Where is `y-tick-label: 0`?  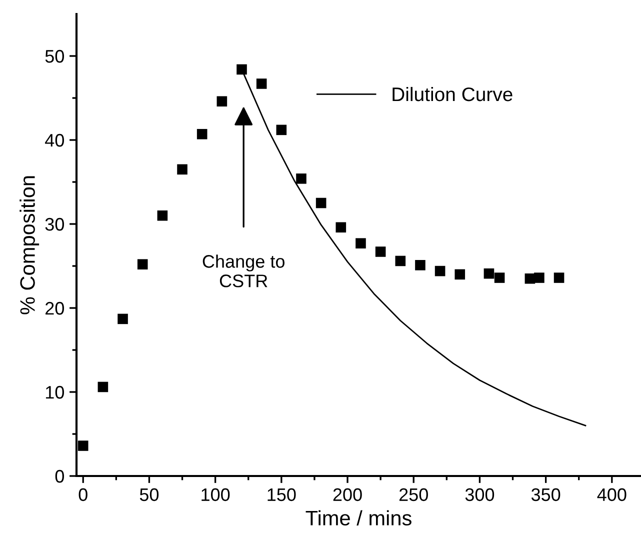
y-tick-label: 0 is located at coordinates (59, 476).